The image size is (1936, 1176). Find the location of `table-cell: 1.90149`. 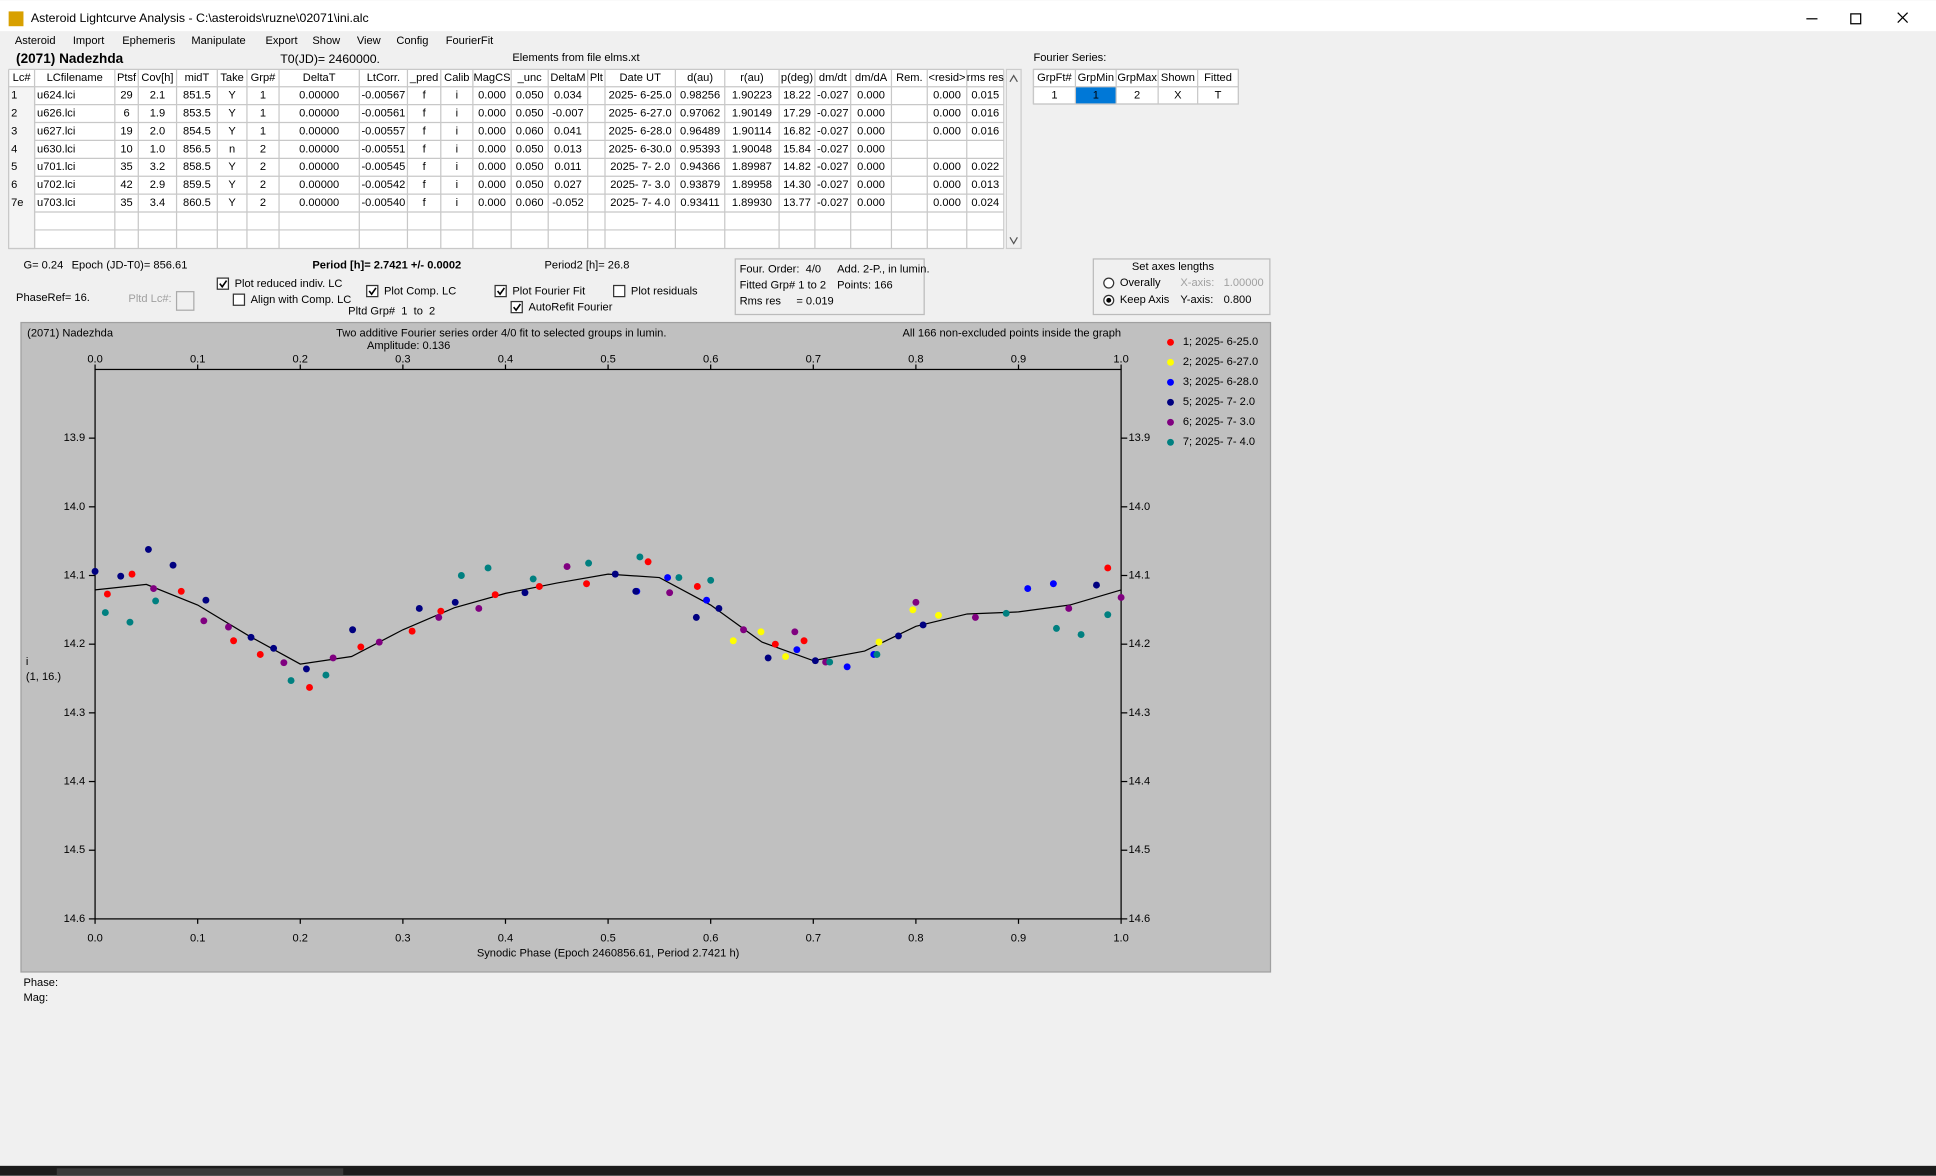

table-cell: 1.90149 is located at coordinates (752, 114).